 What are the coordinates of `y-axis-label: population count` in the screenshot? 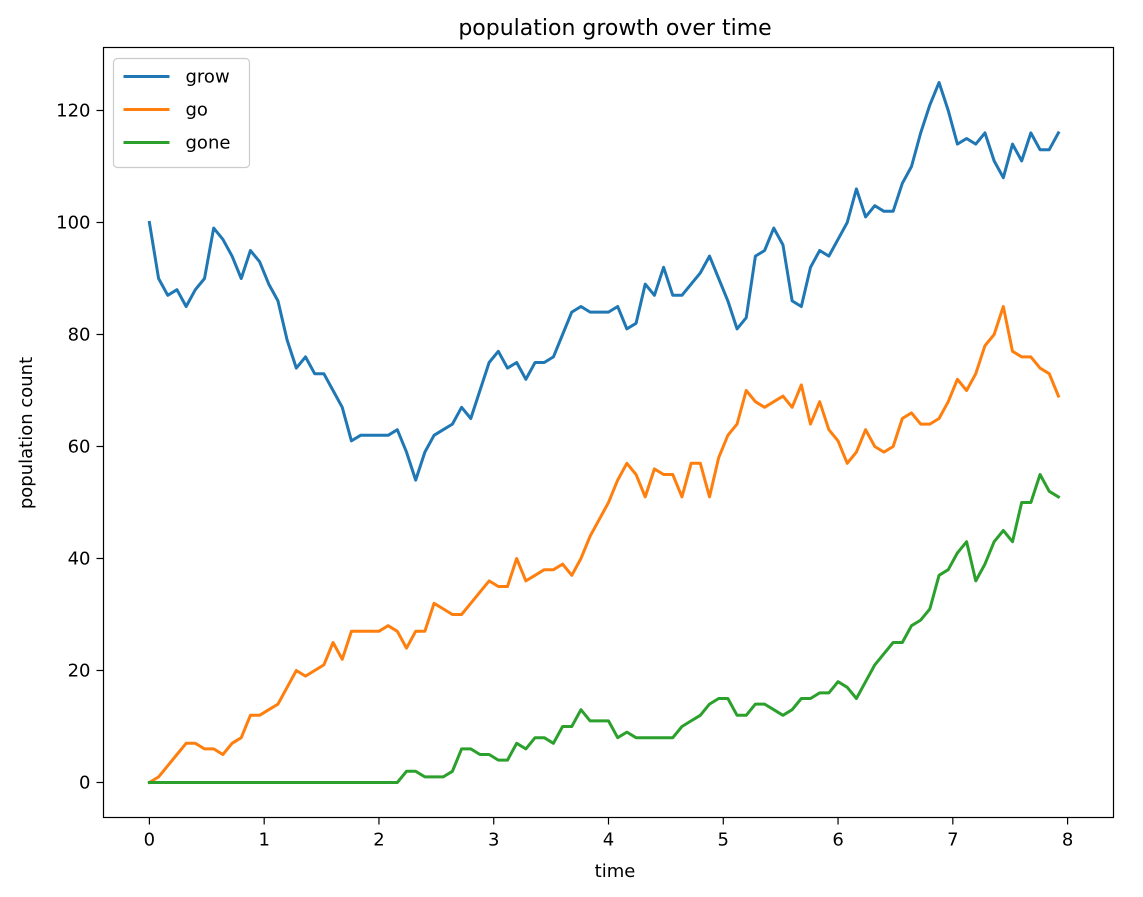 It's located at (26, 433).